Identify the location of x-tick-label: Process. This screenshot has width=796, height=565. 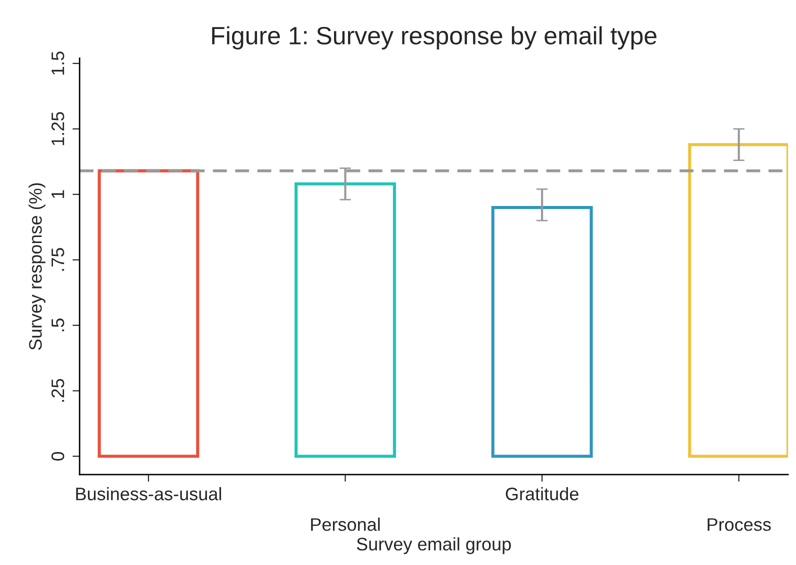
(739, 524).